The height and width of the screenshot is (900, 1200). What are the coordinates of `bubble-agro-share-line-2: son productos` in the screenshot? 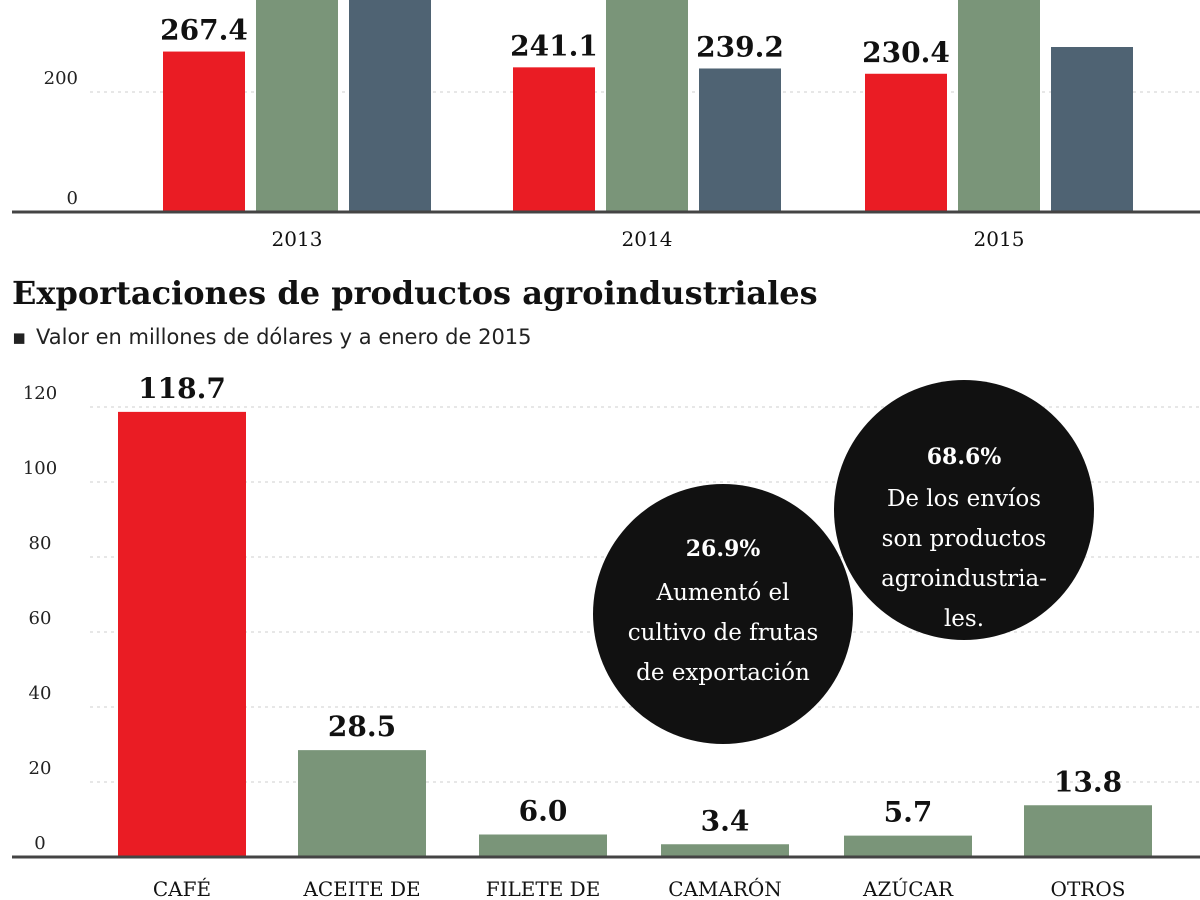 It's located at (964, 539).